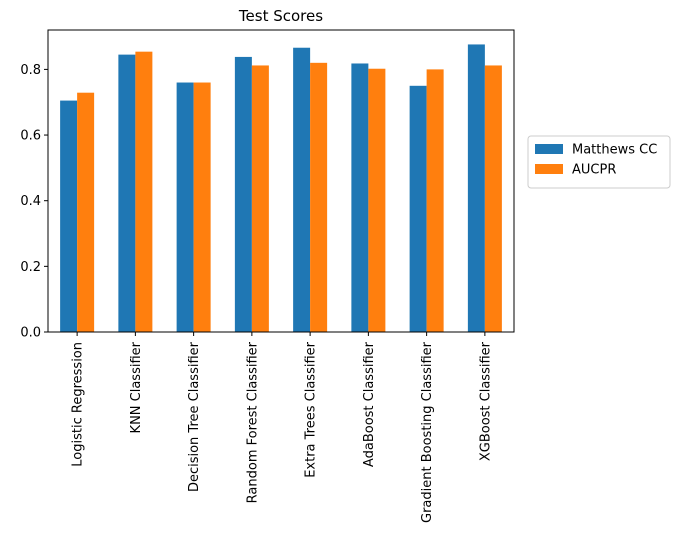  I want to click on y-tick-label: 0.6, so click(30, 136).